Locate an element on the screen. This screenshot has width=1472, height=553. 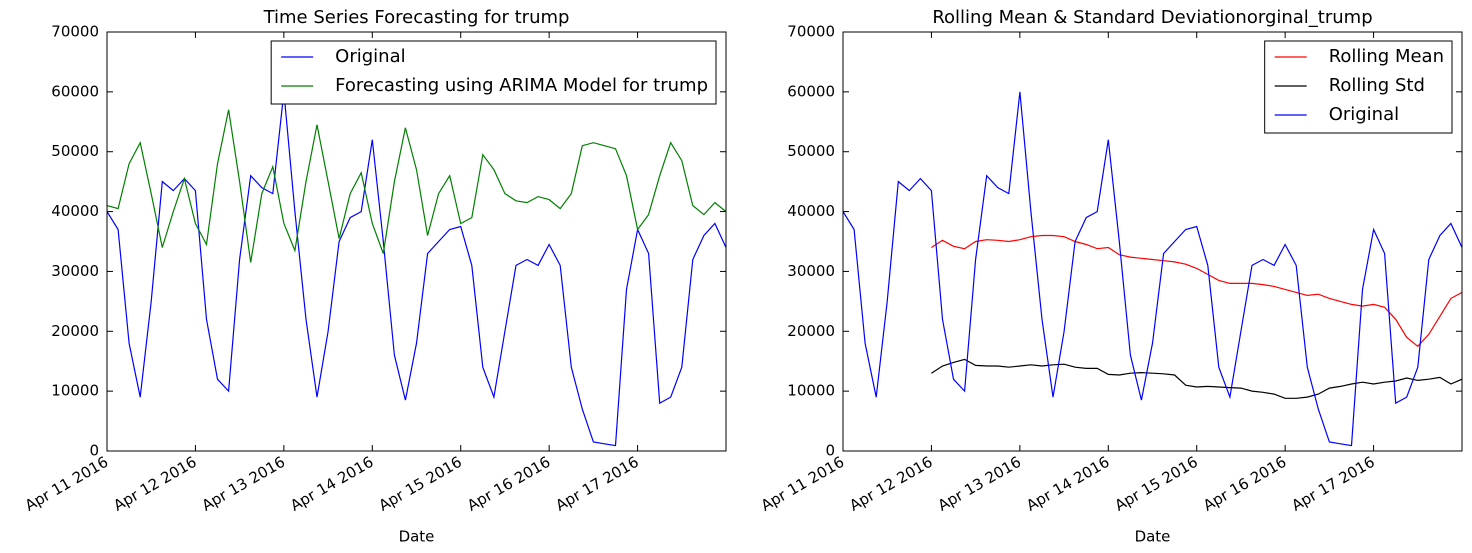
chart-title: Time Series Forecasting for trump is located at coordinates (416, 17).